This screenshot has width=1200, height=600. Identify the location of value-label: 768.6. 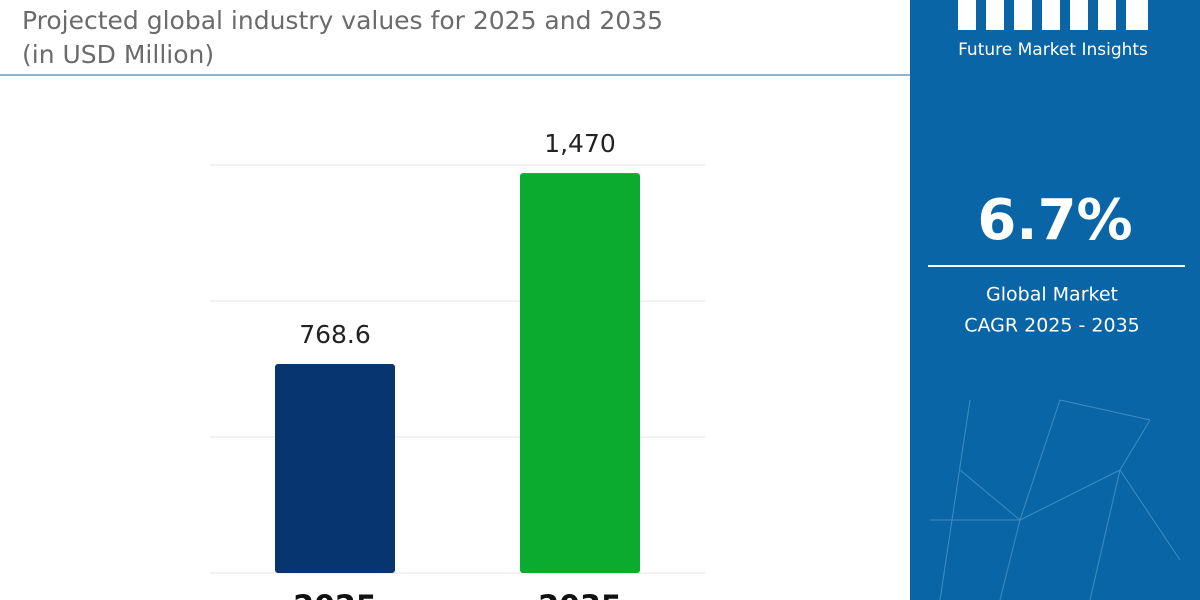
(335, 334).